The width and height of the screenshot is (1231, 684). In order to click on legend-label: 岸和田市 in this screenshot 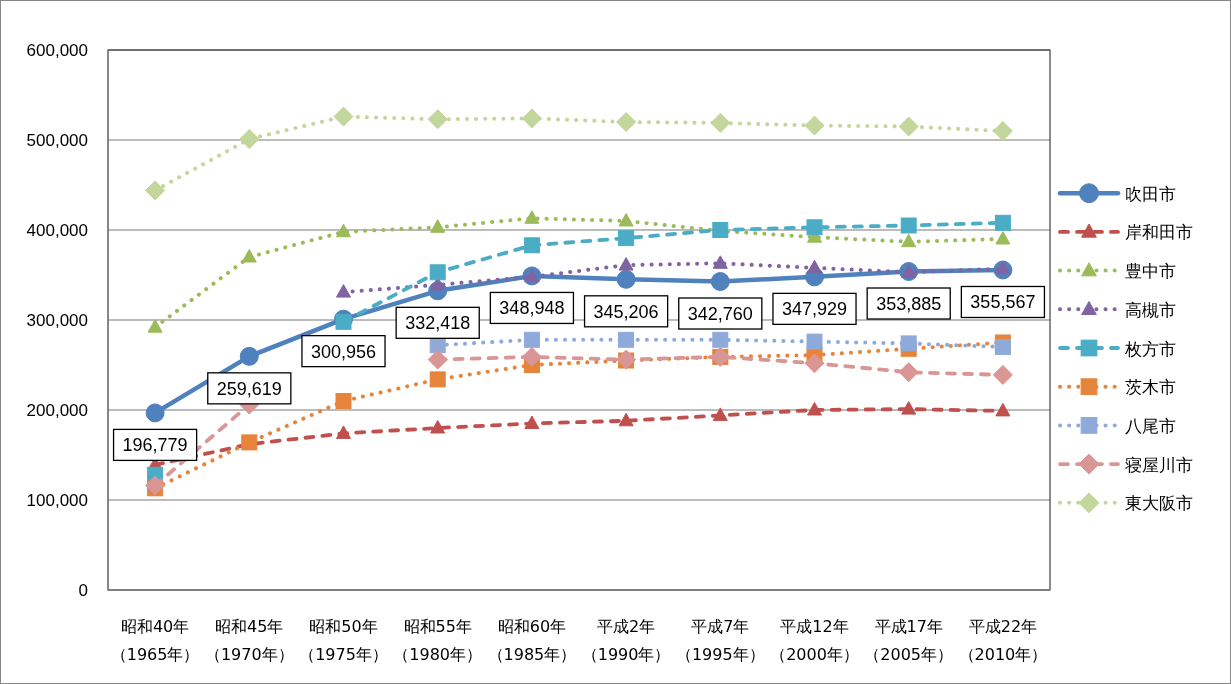, I will do `click(1159, 232)`.